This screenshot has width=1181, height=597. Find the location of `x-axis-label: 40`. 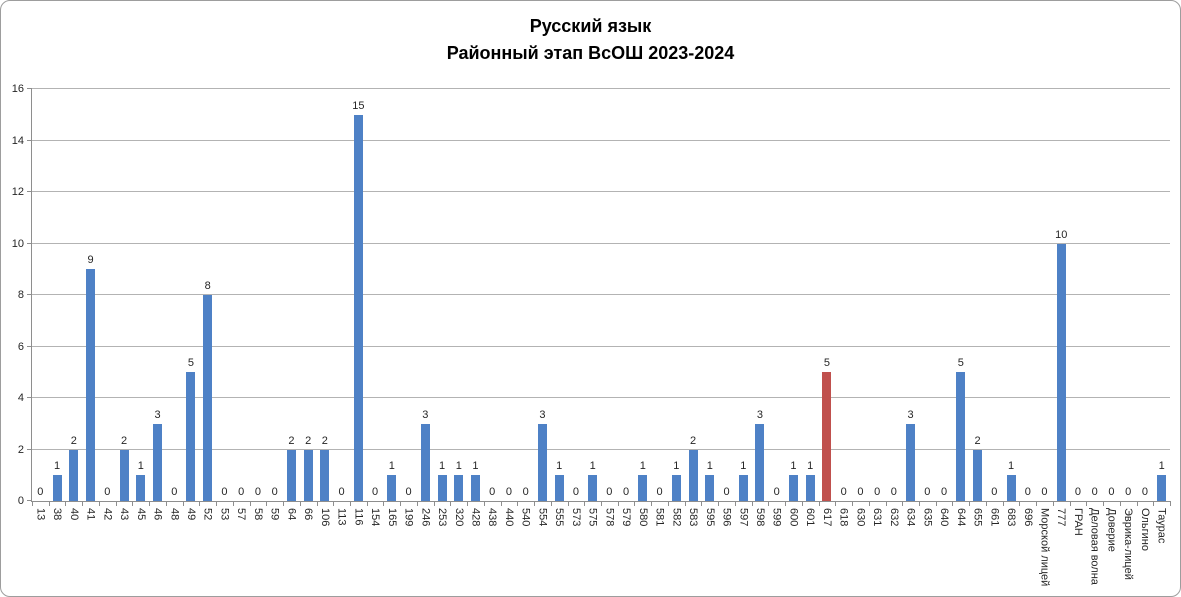

x-axis-label: 40 is located at coordinates (73, 514).